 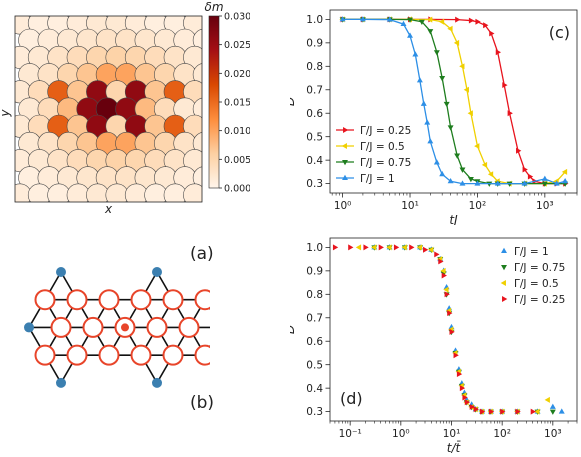 What do you see at coordinates (314, 43) in the screenshot?
I see `y-tick-label: 0.9` at bounding box center [314, 43].